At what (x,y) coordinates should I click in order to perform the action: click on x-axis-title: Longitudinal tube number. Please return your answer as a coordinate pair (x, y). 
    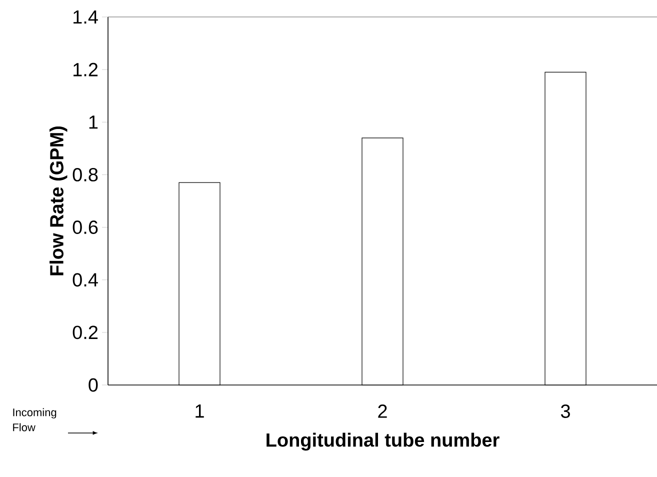
    Looking at the image, I should click on (383, 441).